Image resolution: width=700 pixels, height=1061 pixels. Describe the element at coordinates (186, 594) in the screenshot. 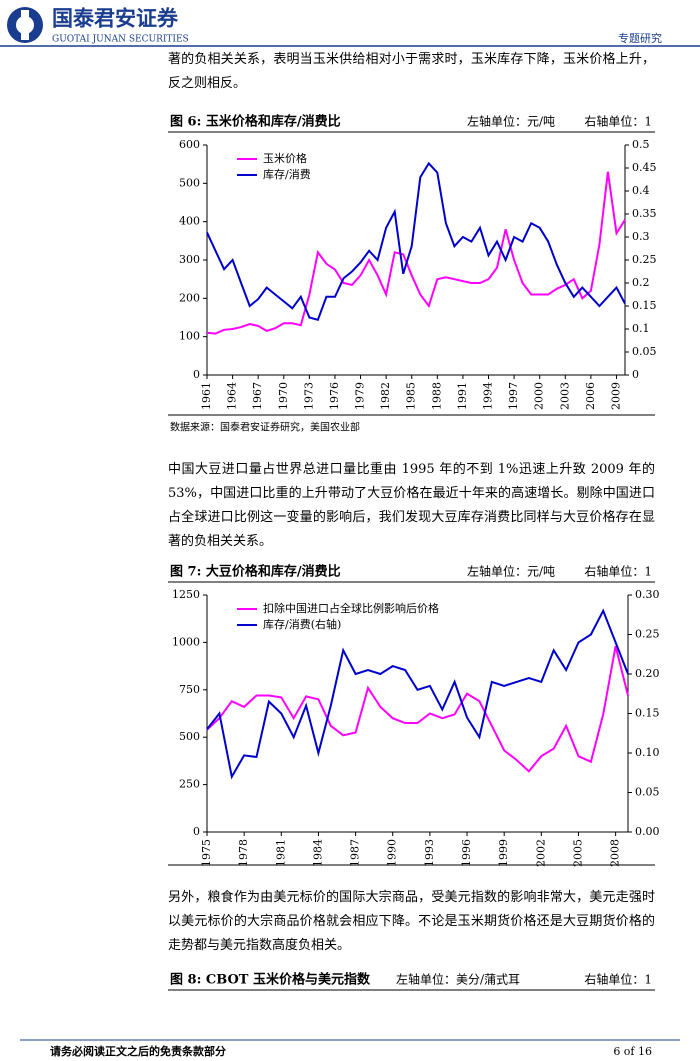

I see `y-tick-label: 1250` at that location.